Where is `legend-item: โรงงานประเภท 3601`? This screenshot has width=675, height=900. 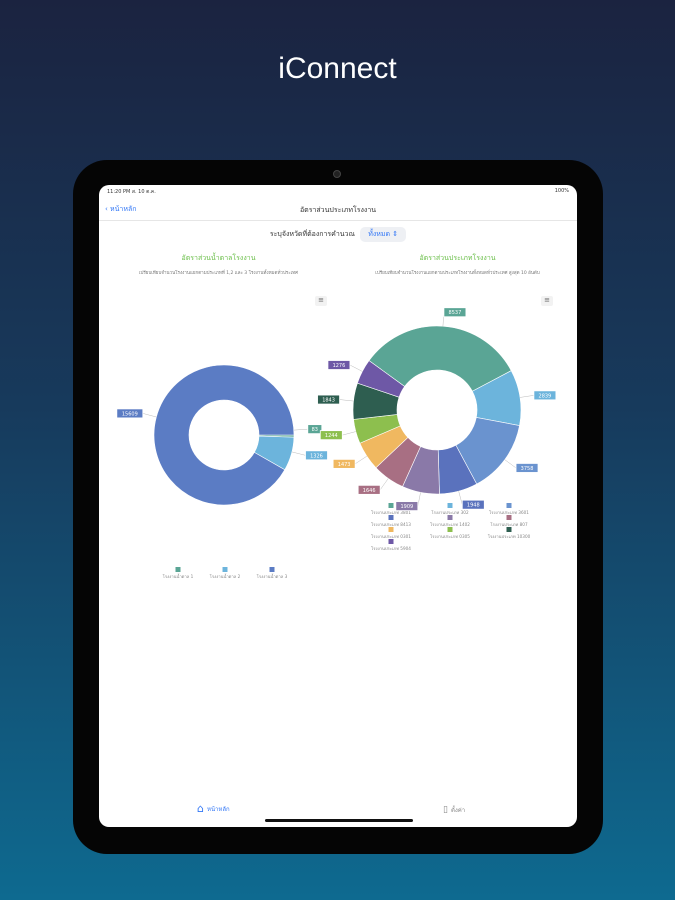
legend-item: โรงงานประเภท 3601 is located at coordinates (509, 512).